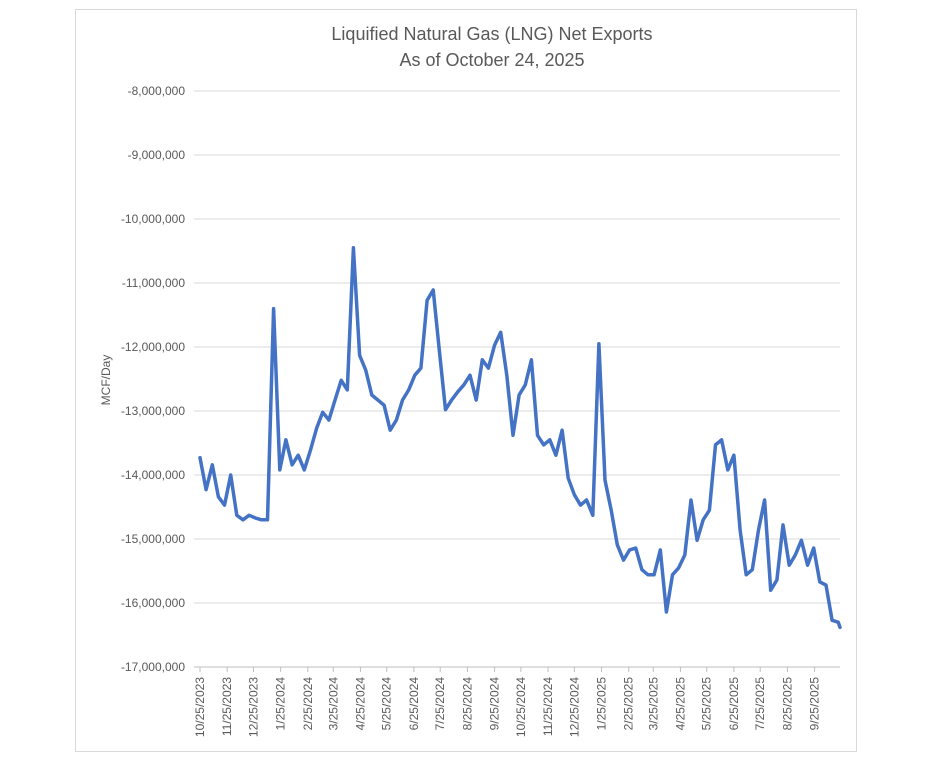 The width and height of the screenshot is (933, 764). Describe the element at coordinates (734, 704) in the screenshot. I see `x-tick-label: 6/25/2025` at that location.